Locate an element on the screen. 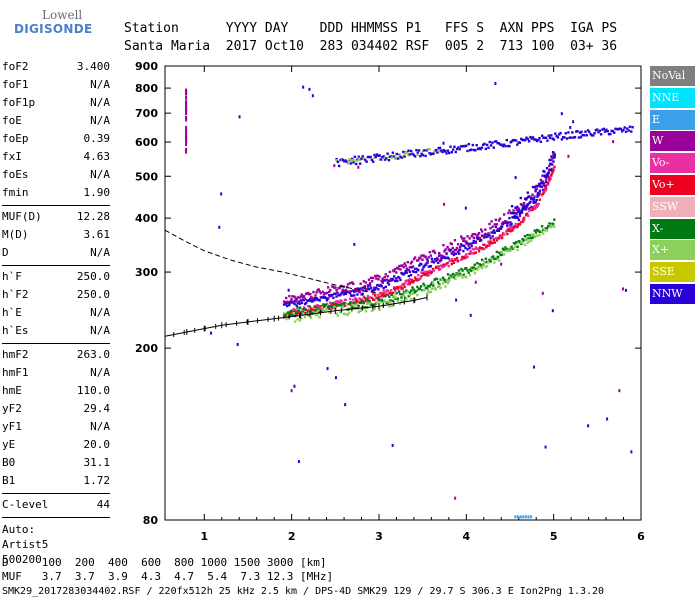 Image resolution: width=700 pixels, height=600 pixels. y-tick-label: 800 is located at coordinates (146, 88).